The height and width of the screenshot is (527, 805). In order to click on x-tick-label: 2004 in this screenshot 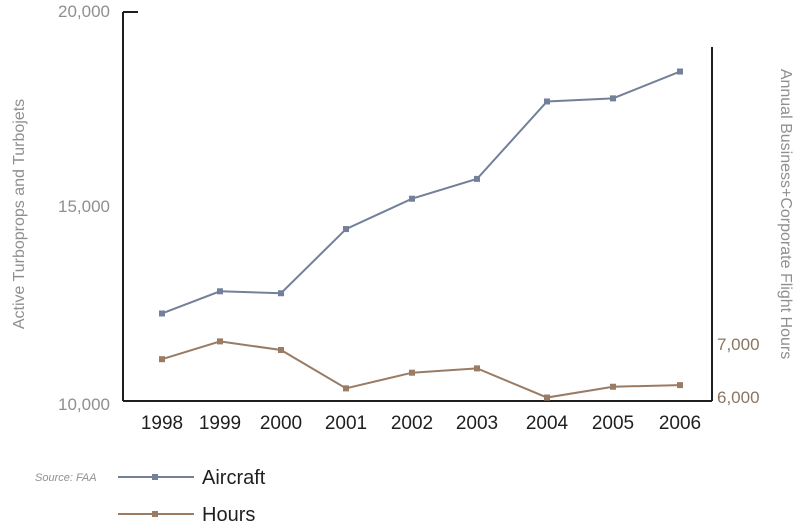, I will do `click(547, 423)`.